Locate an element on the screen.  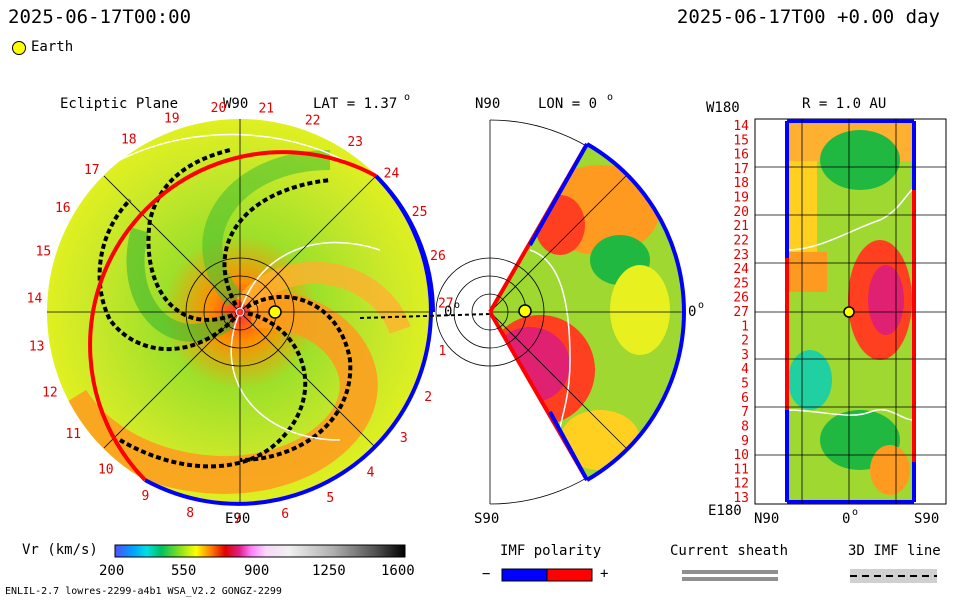
carrington-label: 20 is located at coordinates (219, 108).